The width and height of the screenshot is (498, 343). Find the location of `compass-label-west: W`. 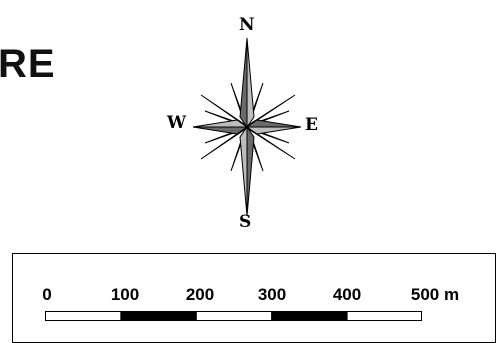

compass-label-west: W is located at coordinates (177, 123).